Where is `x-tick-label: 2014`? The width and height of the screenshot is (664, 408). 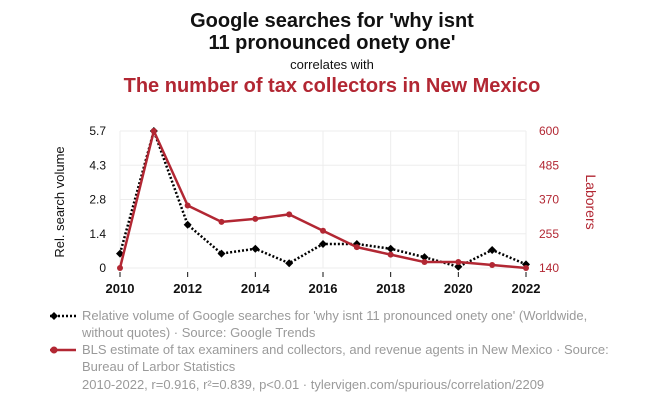
x-tick-label: 2014 is located at coordinates (256, 288).